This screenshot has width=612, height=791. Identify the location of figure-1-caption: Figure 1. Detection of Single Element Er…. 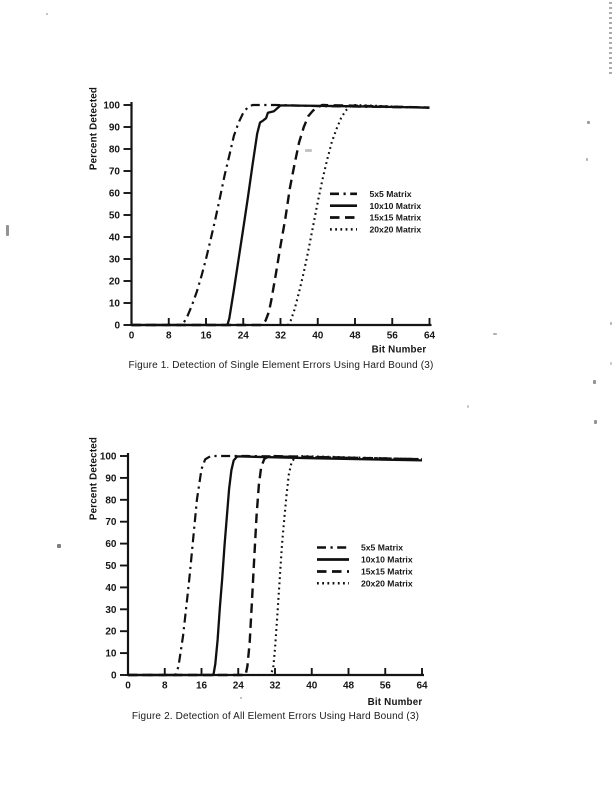
(281, 365).